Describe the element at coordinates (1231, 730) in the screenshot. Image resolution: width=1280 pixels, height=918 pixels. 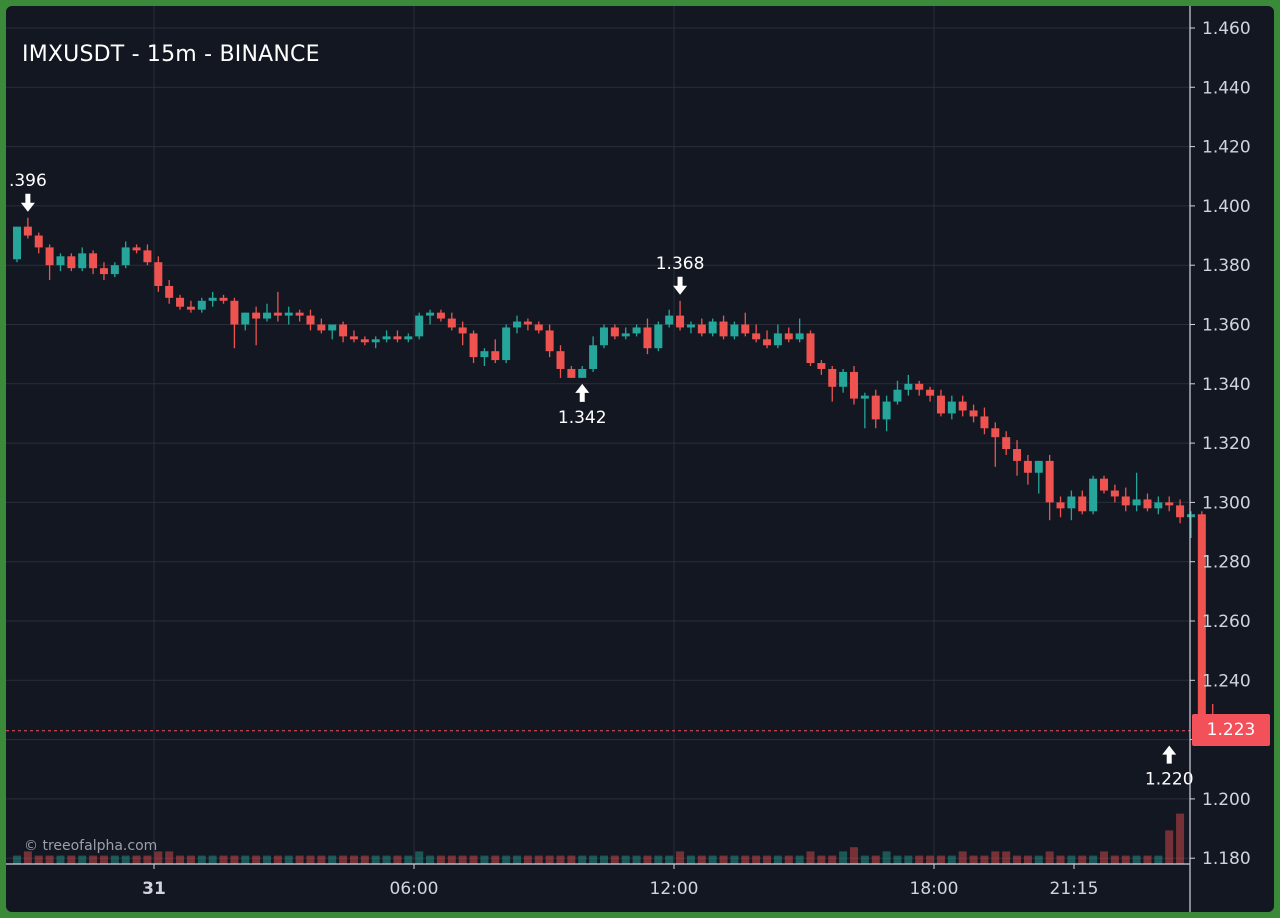
I see `current-price-label: 1.223` at that location.